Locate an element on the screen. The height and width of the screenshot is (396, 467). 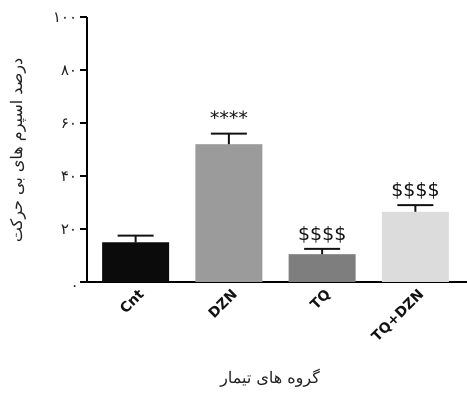
y-axis-title: درصد اسپرم های بی حرکت is located at coordinates (16, 150).